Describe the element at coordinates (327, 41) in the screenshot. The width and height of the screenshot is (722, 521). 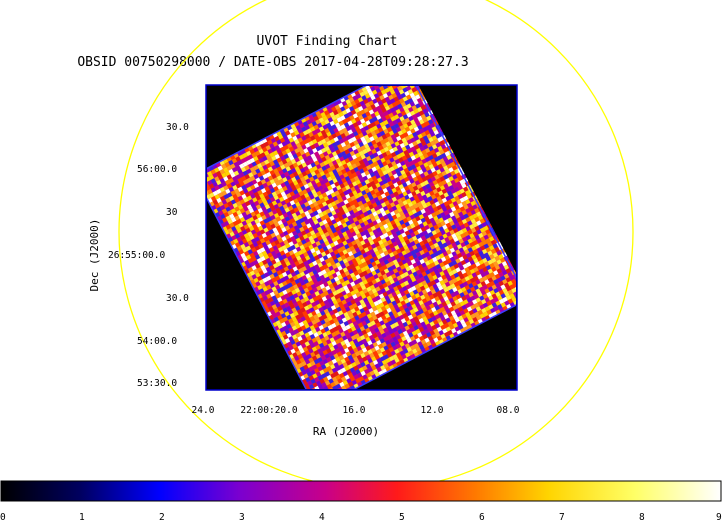
I see `chart-title: UVOT Finding Chart` at that location.